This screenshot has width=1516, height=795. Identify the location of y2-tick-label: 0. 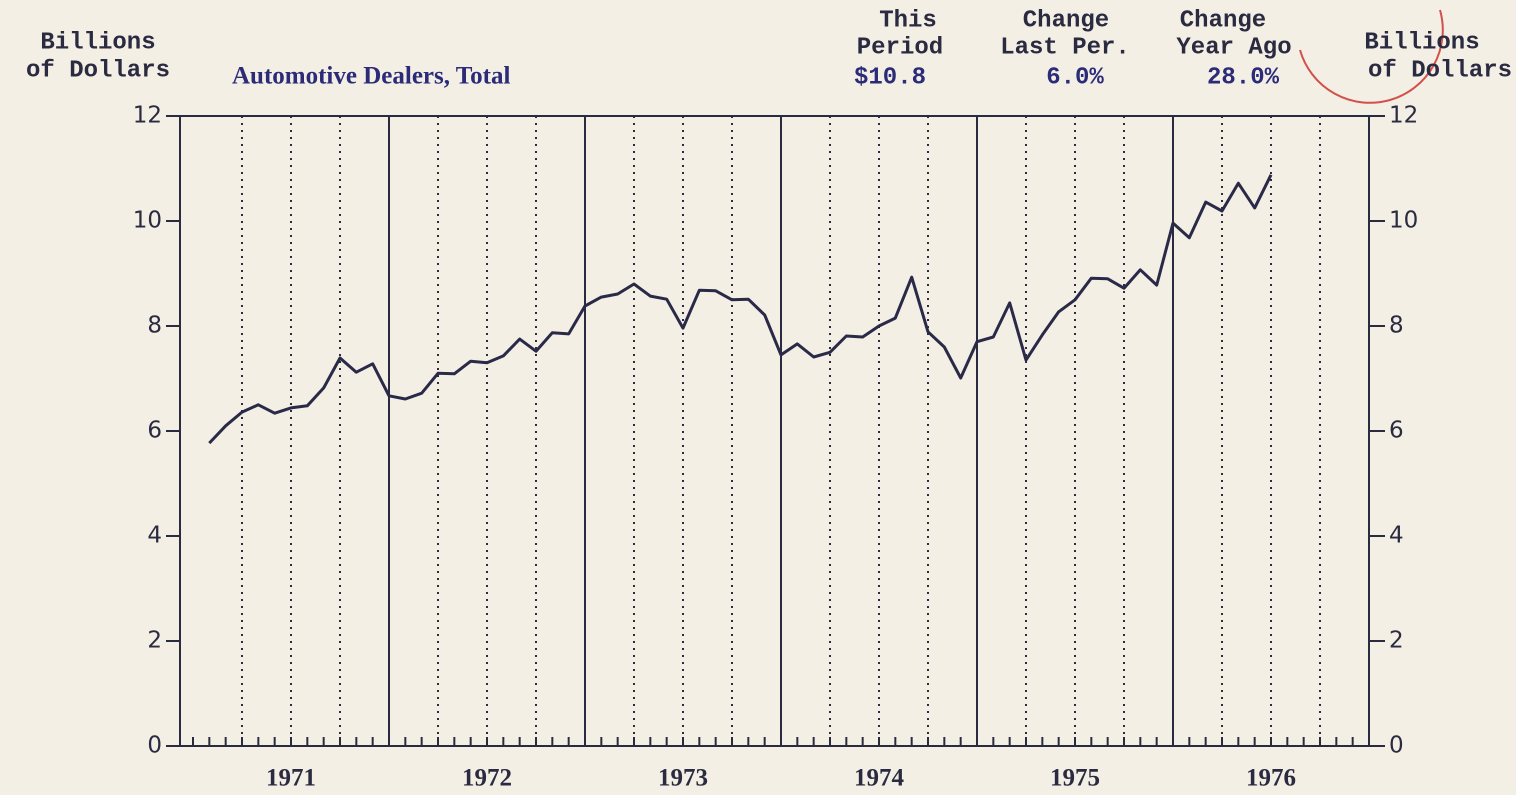
(1396, 746).